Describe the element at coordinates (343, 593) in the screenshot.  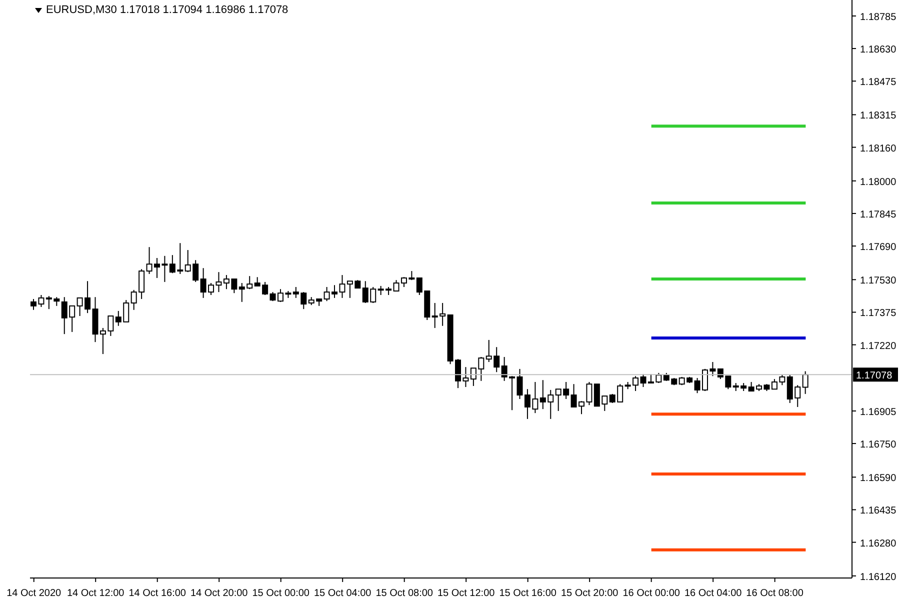
I see `x-tick-label: 15 Oct 04:00` at that location.